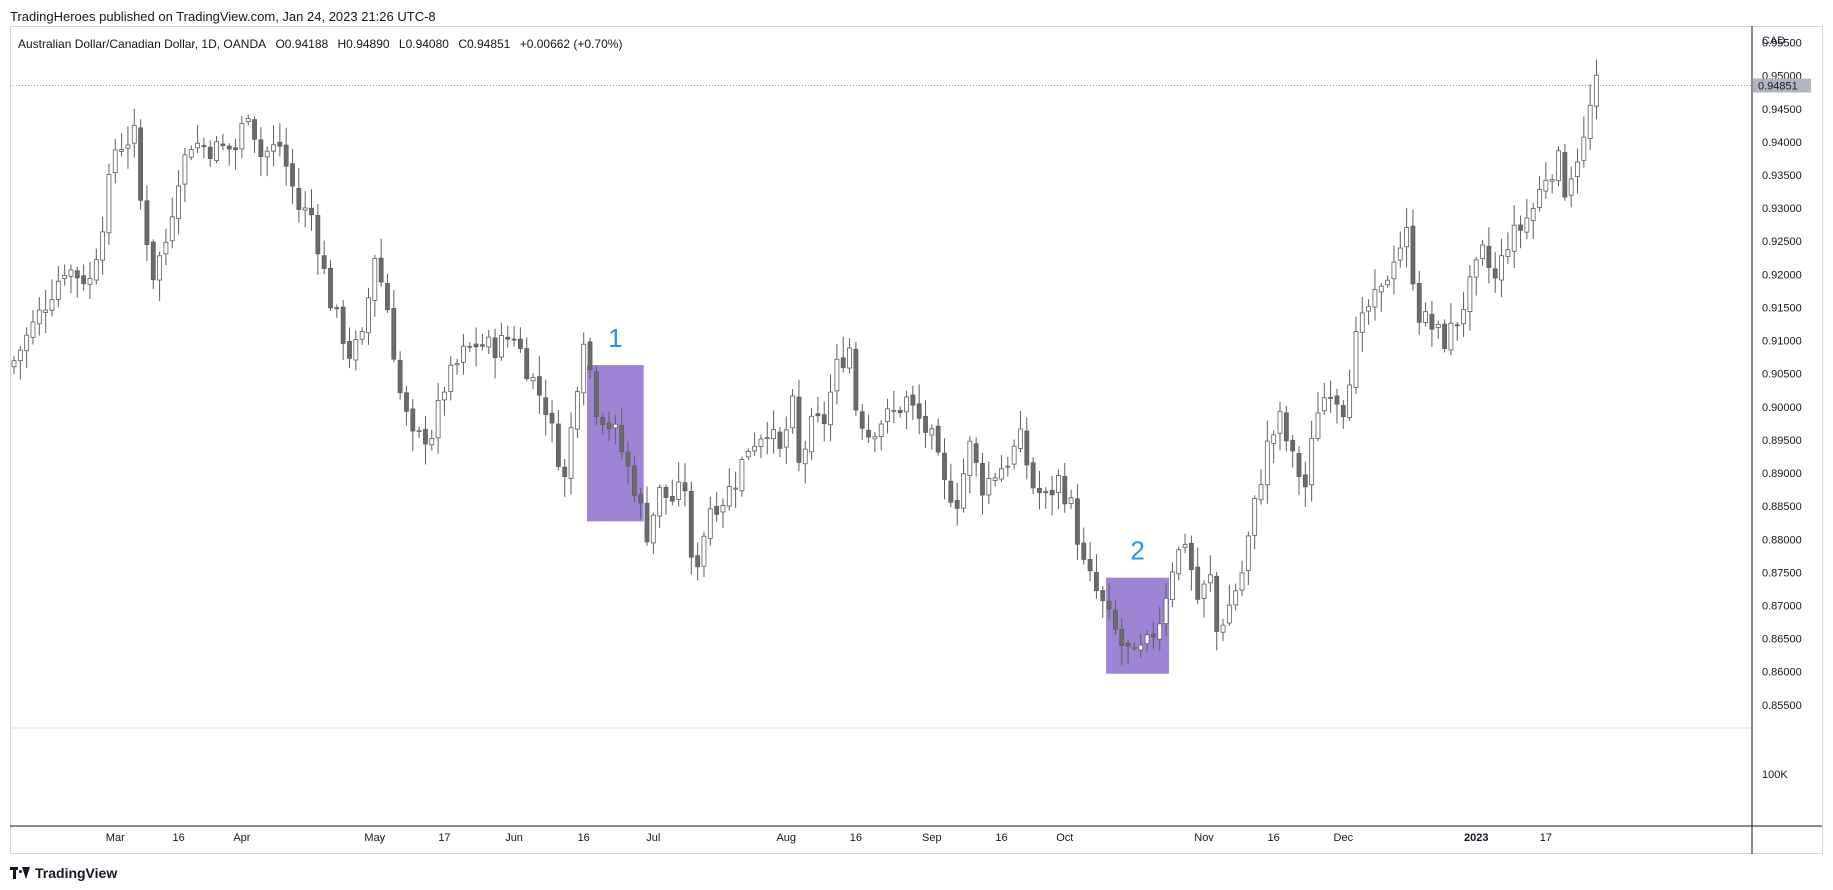 This screenshot has height=890, width=1833. Describe the element at coordinates (63, 873) in the screenshot. I see `footer-brand: TradingView` at that location.